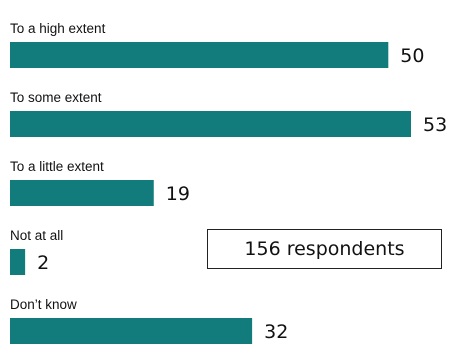  I want to click on bar-to-some-extent, so click(210, 124).